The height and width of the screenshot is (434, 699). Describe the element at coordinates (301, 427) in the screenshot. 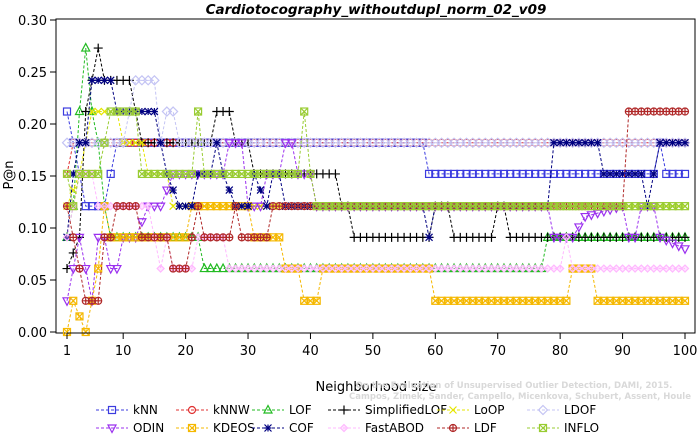

I see `legend-label: COF` at that location.